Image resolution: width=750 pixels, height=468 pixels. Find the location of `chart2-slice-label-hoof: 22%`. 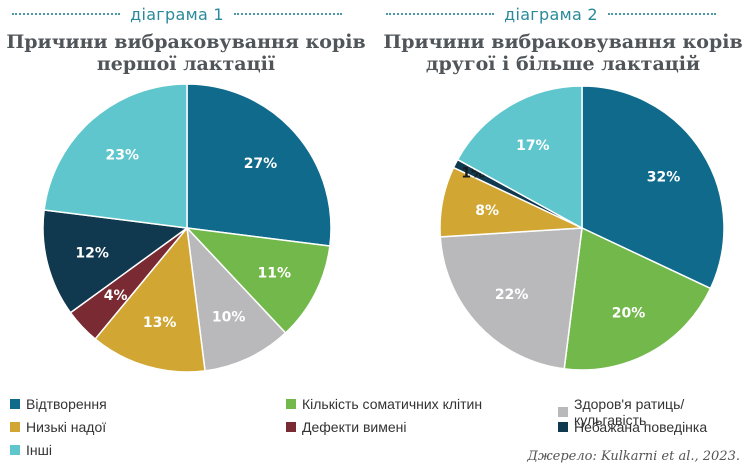

chart2-slice-label-hoof: 22% is located at coordinates (512, 295).